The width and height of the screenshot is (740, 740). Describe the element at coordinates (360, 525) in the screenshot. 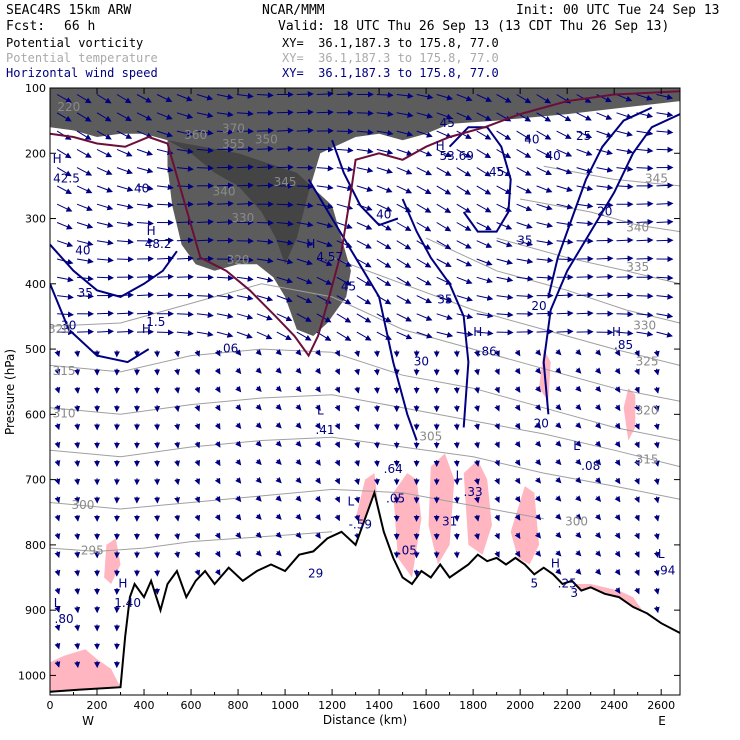

I see `contour-label: -.59` at that location.